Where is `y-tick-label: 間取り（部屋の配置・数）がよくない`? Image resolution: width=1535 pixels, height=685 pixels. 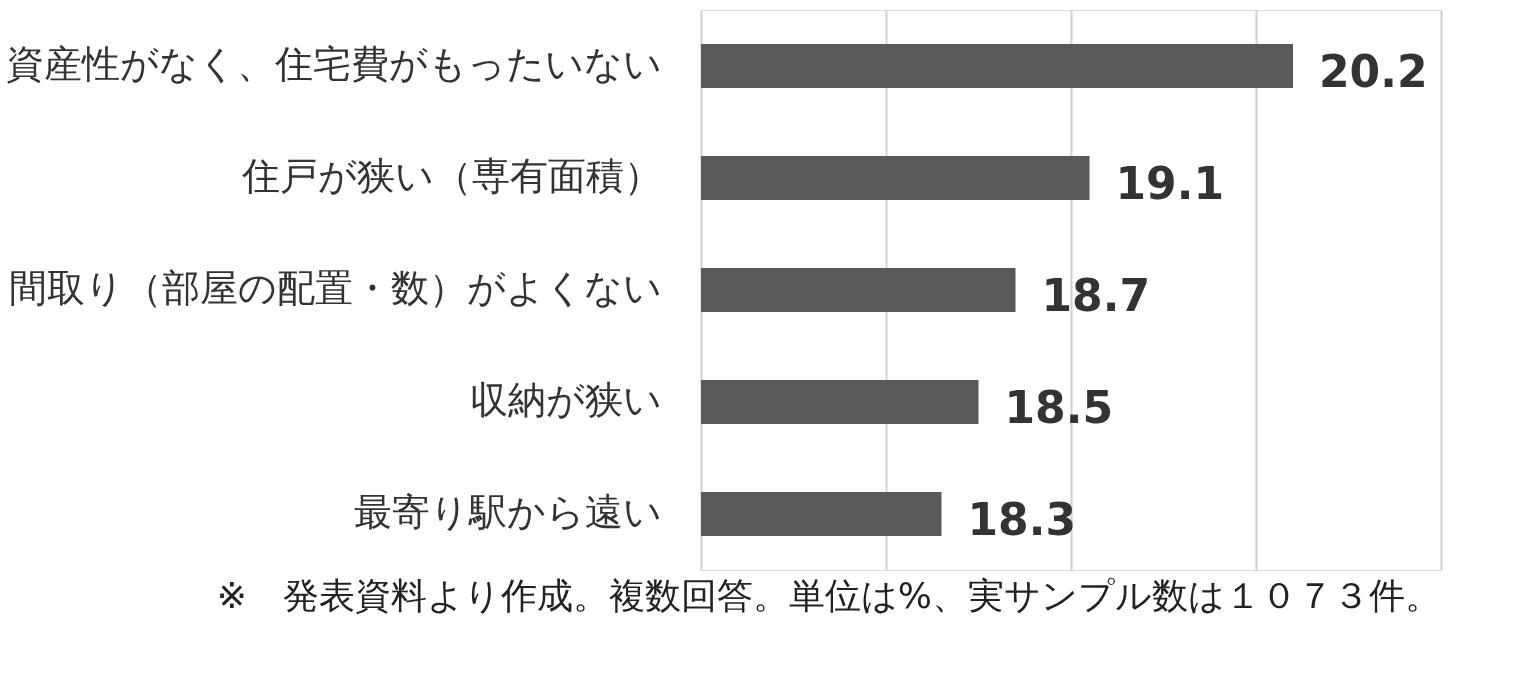 y-tick-label: 間取り（部屋の配置・数）がよくない is located at coordinates (335, 288).